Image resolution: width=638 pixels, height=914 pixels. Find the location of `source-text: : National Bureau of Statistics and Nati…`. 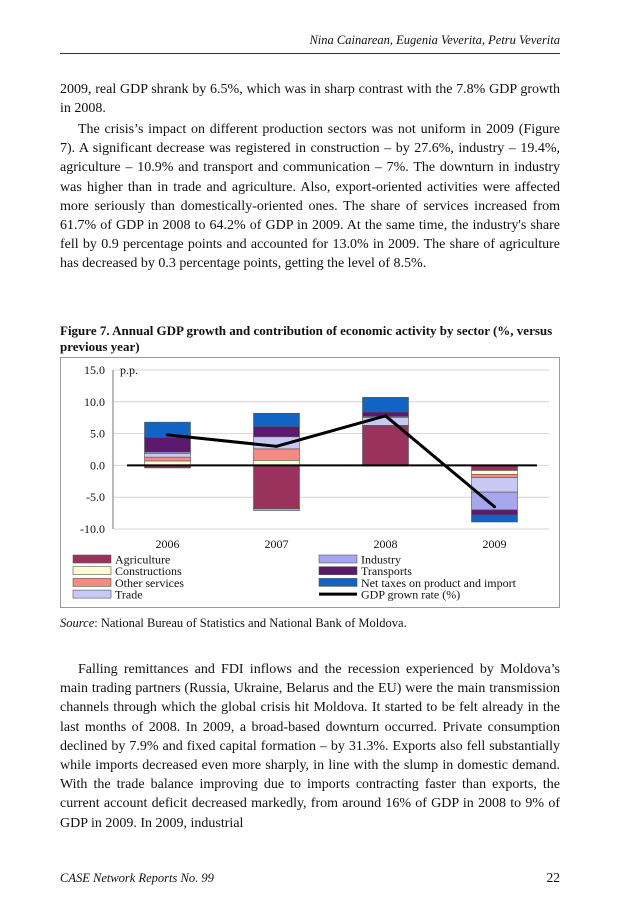

source-text: : National Bureau of Statistics and Nati… is located at coordinates (250, 623).